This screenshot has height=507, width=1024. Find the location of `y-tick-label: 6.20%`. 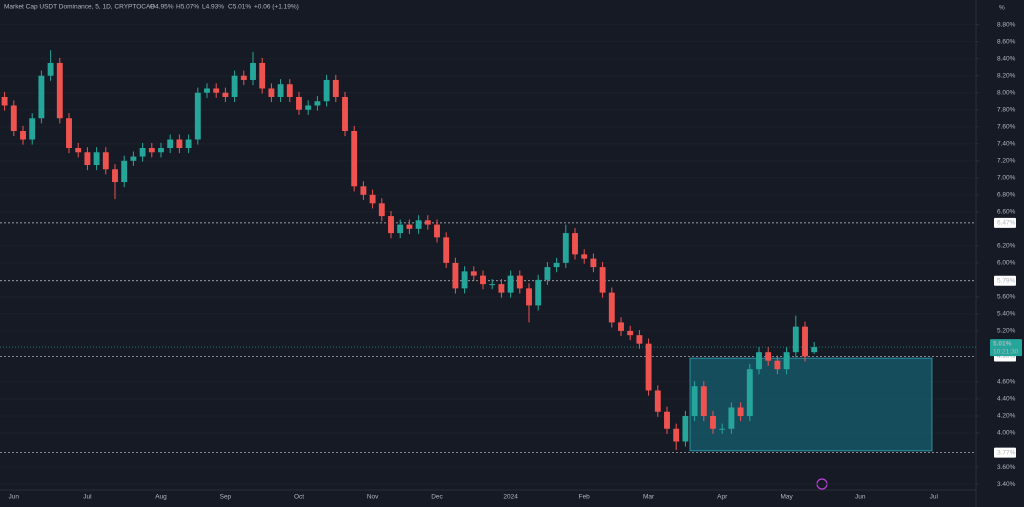

y-tick-label: 6.20% is located at coordinates (1006, 246).